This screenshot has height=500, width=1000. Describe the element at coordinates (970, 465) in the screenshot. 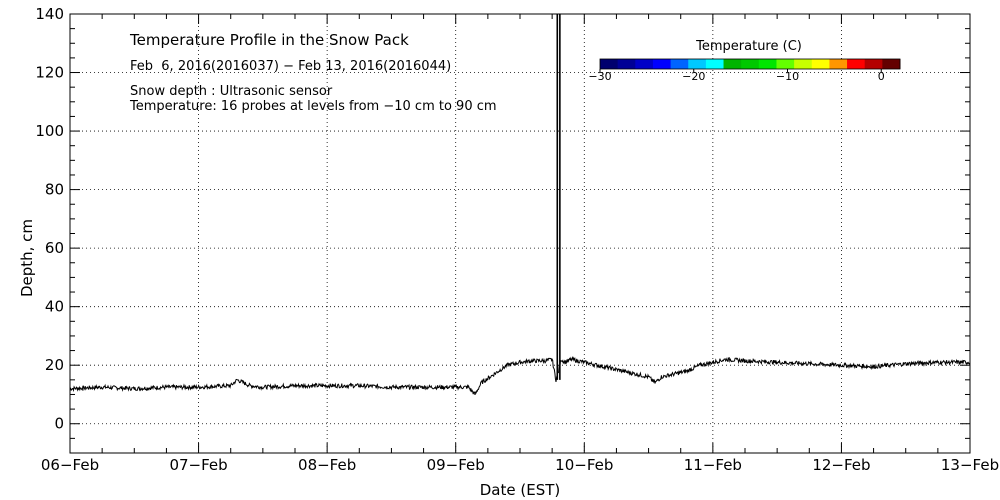

I see `x-tick-label: 13−Feb` at that location.